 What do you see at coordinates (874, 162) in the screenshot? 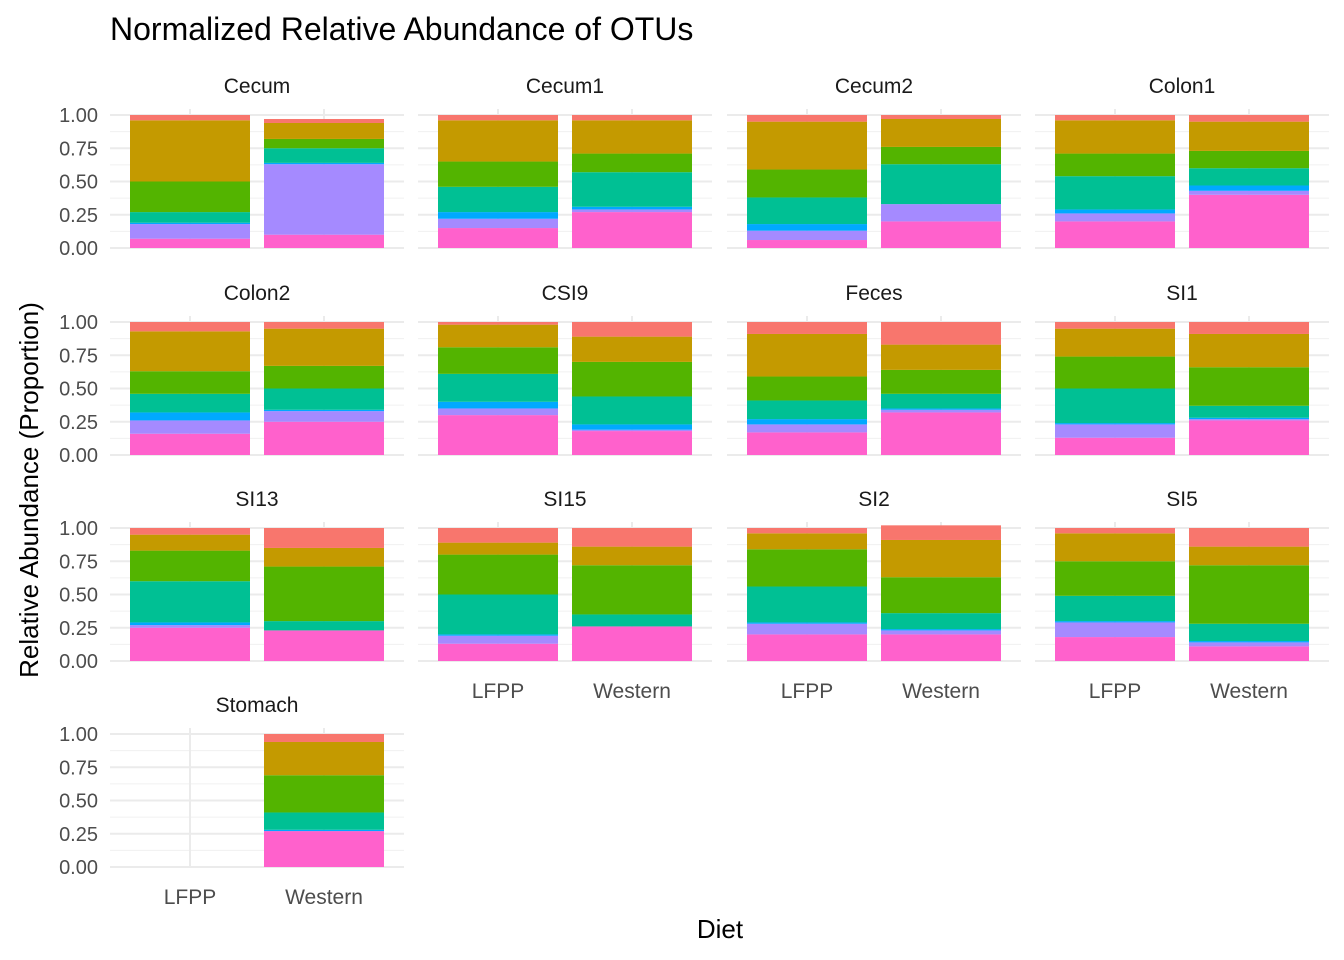
I see `facet-panel: Cecum2` at bounding box center [874, 162].